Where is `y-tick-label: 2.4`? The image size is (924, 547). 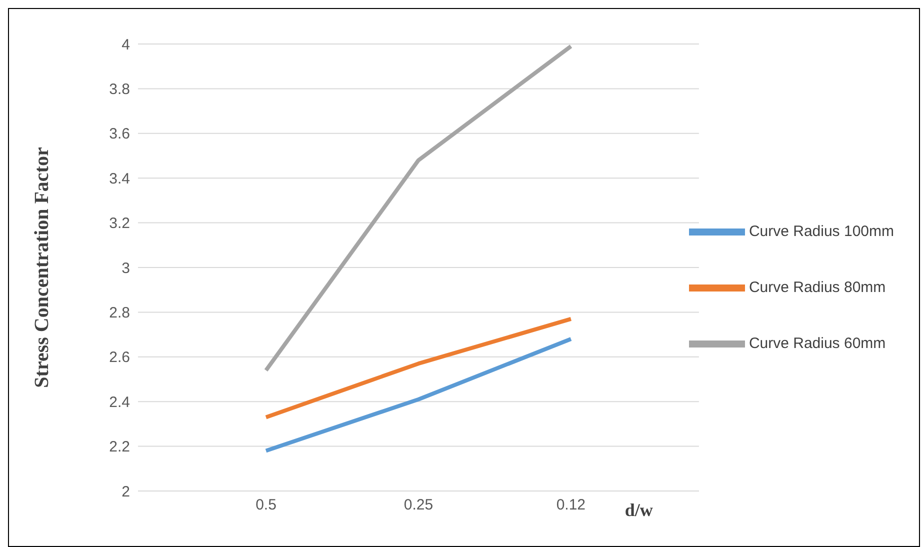
y-tick-label: 2.4 is located at coordinates (119, 402).